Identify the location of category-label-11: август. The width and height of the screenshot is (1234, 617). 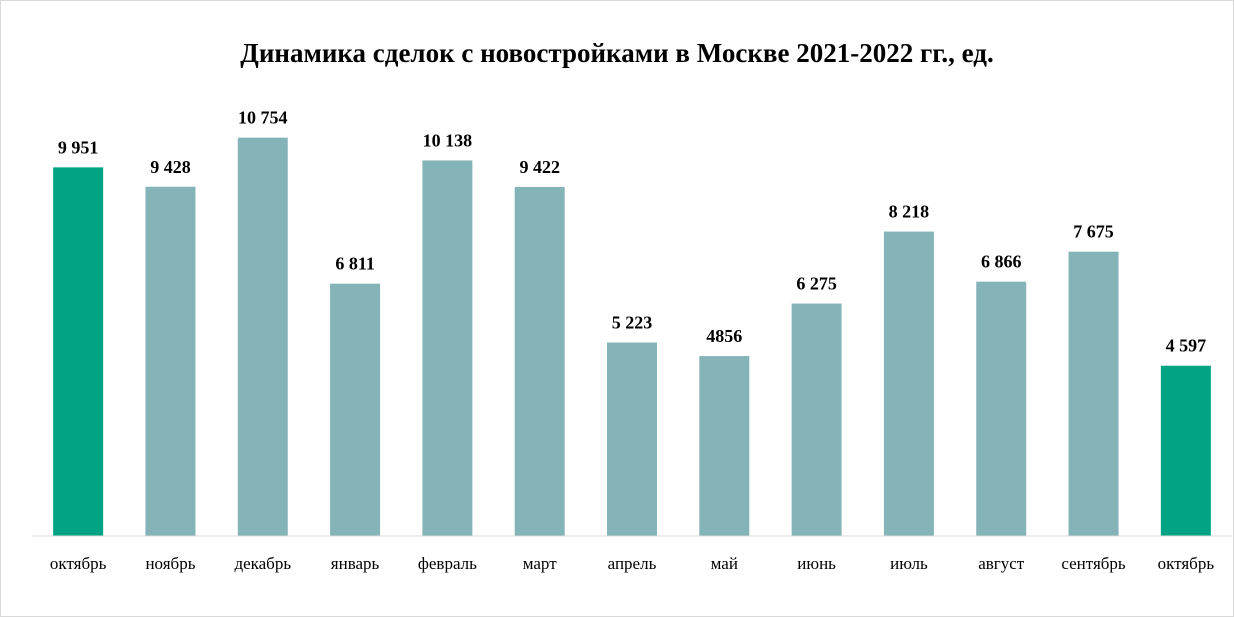
(1001, 563).